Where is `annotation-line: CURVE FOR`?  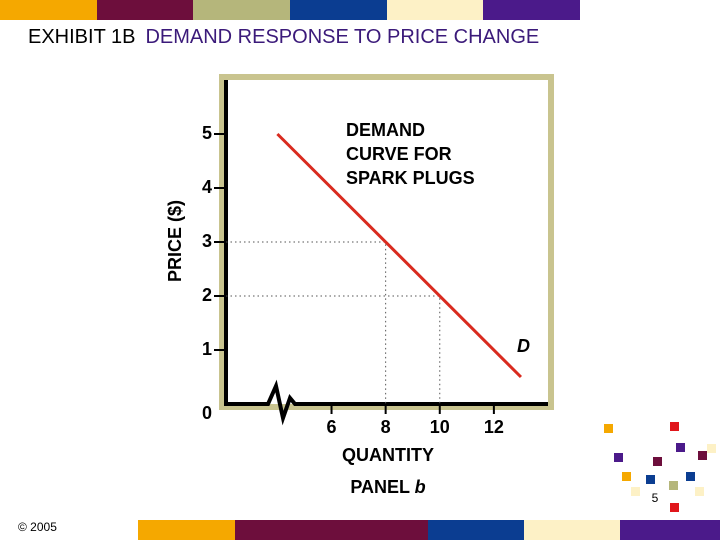 annotation-line: CURVE FOR is located at coordinates (399, 154).